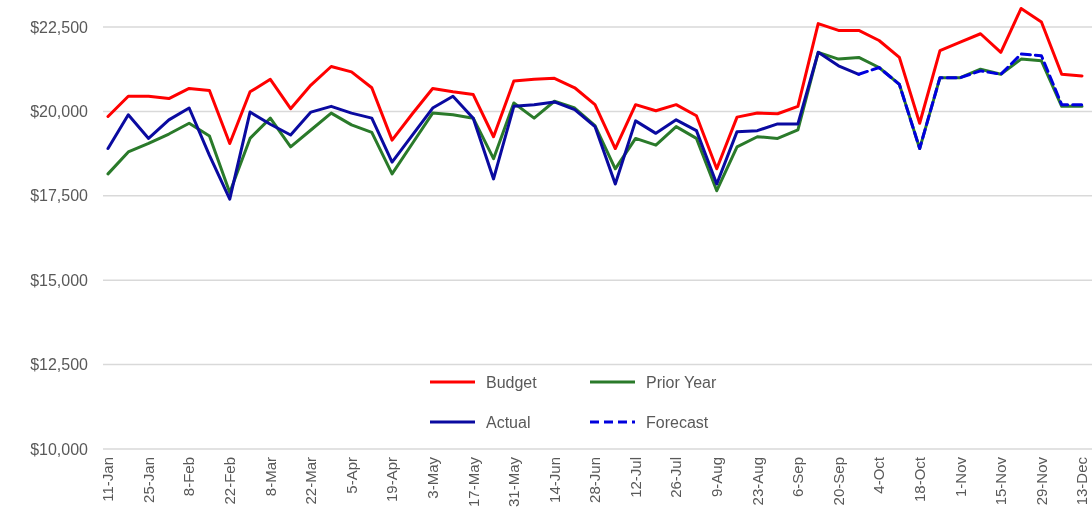  I want to click on x-tick-label: 5-Apr, so click(351, 475).